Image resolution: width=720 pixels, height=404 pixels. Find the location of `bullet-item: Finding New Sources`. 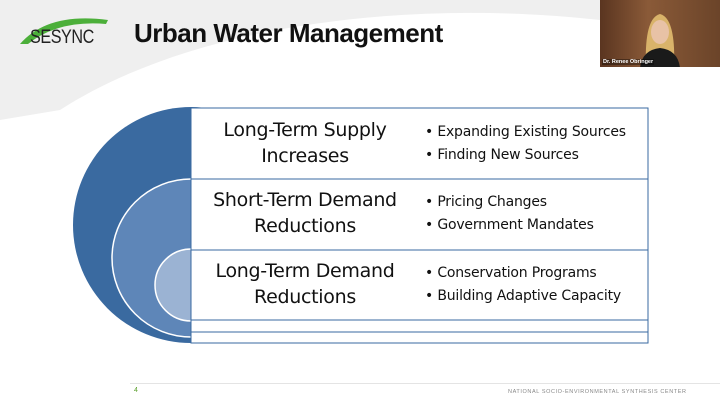

bullet-item: Finding New Sources is located at coordinates (525, 155).